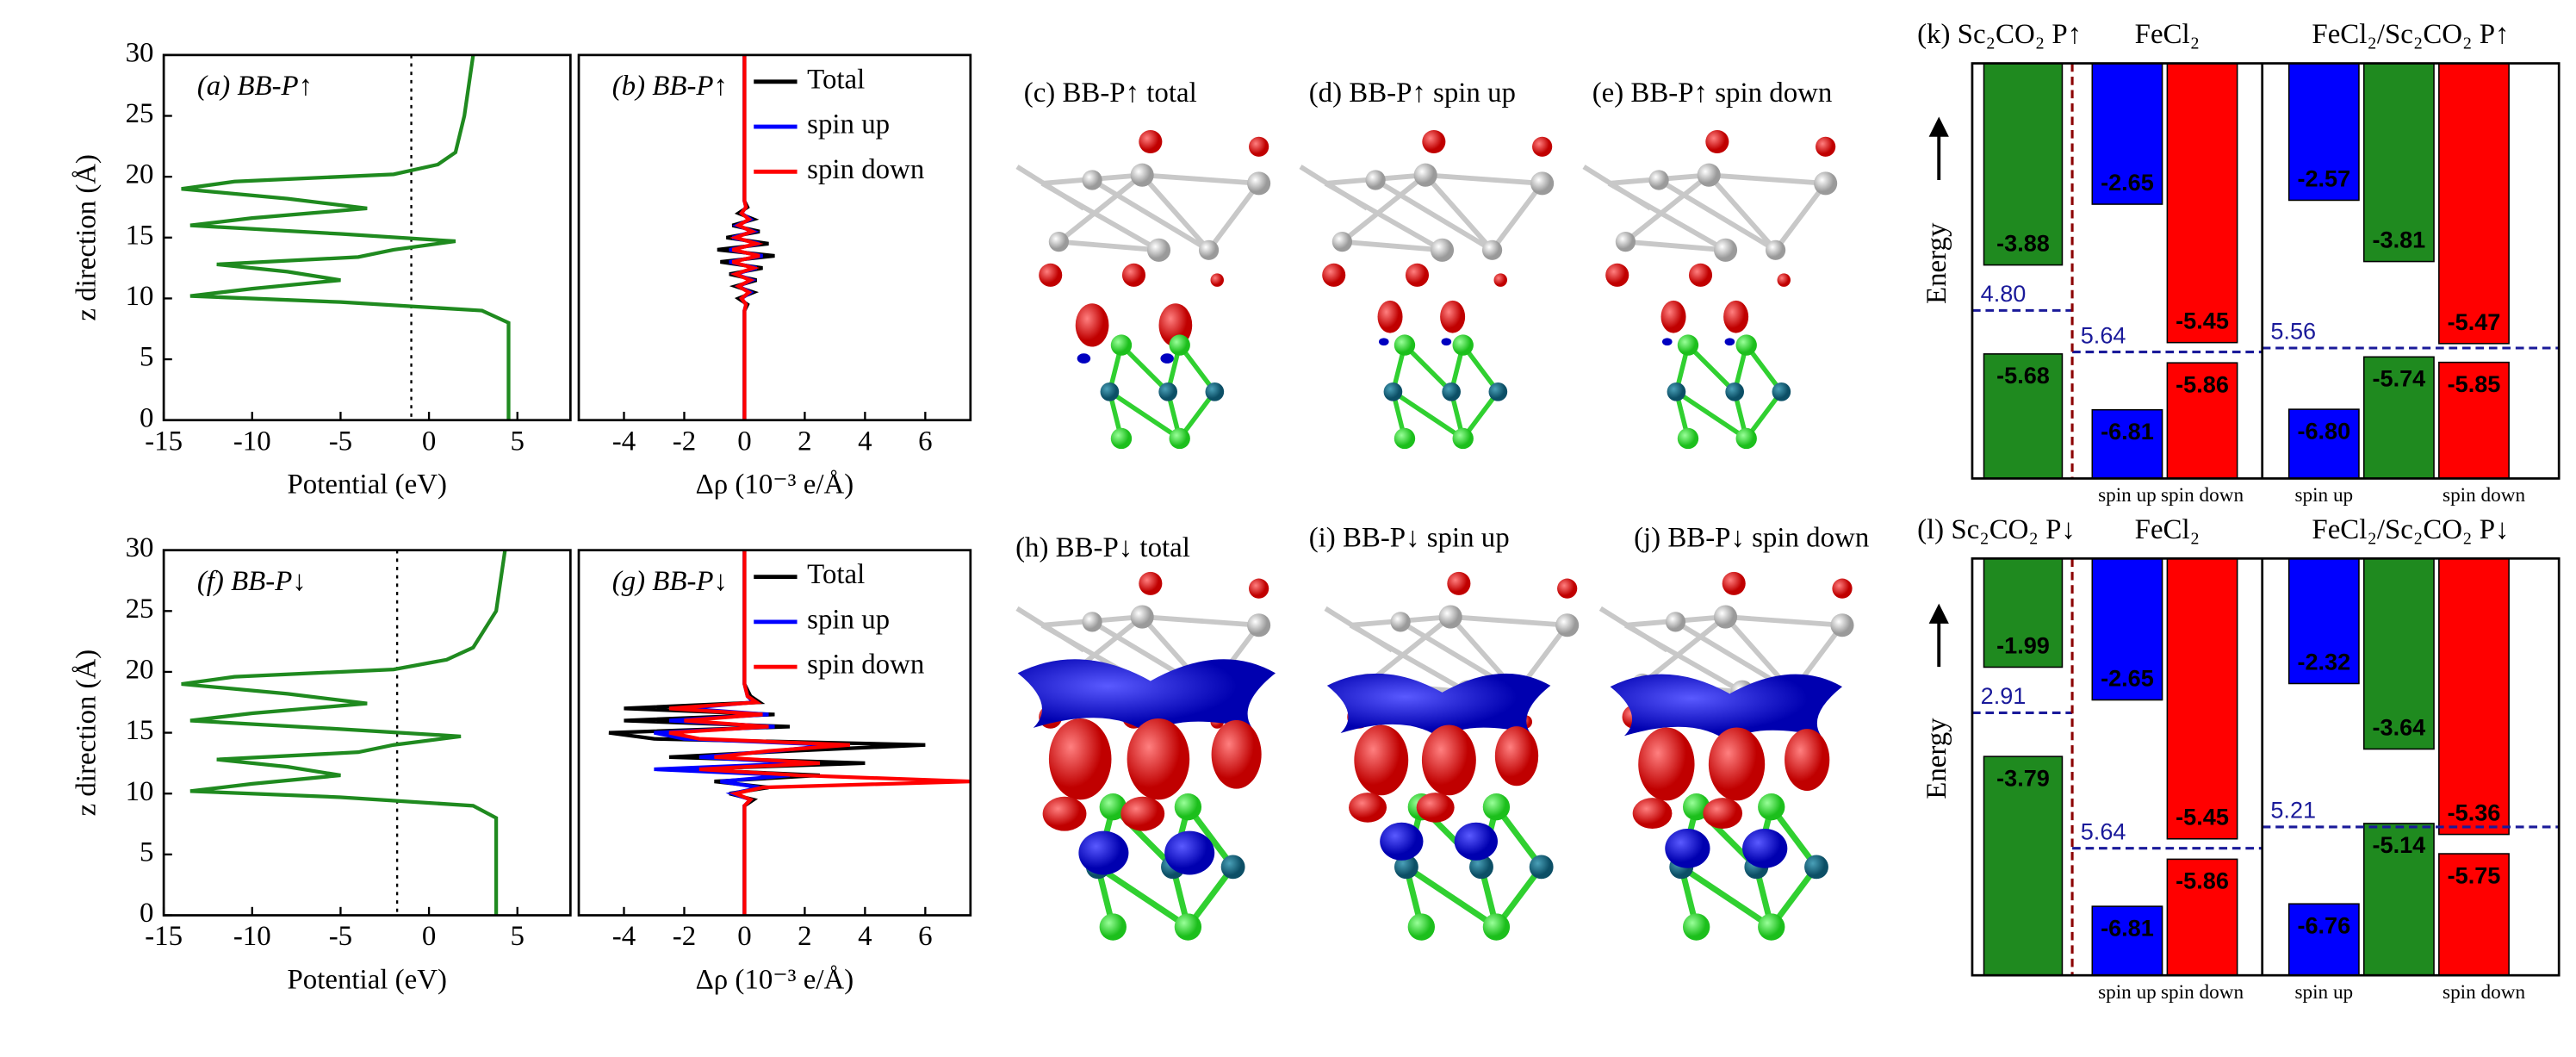 The height and width of the screenshot is (1057, 2576). What do you see at coordinates (1412, 94) in the screenshot?
I see `image-label: (d) BB-P↑ spin up` at bounding box center [1412, 94].